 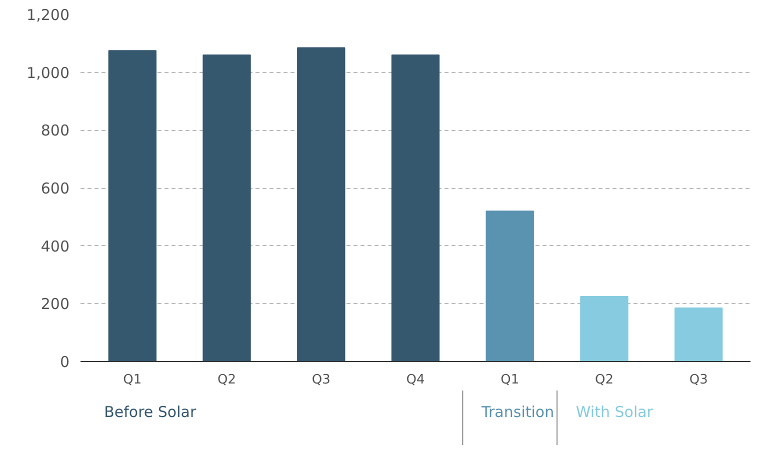 I want to click on text: Transition, so click(x=517, y=411).